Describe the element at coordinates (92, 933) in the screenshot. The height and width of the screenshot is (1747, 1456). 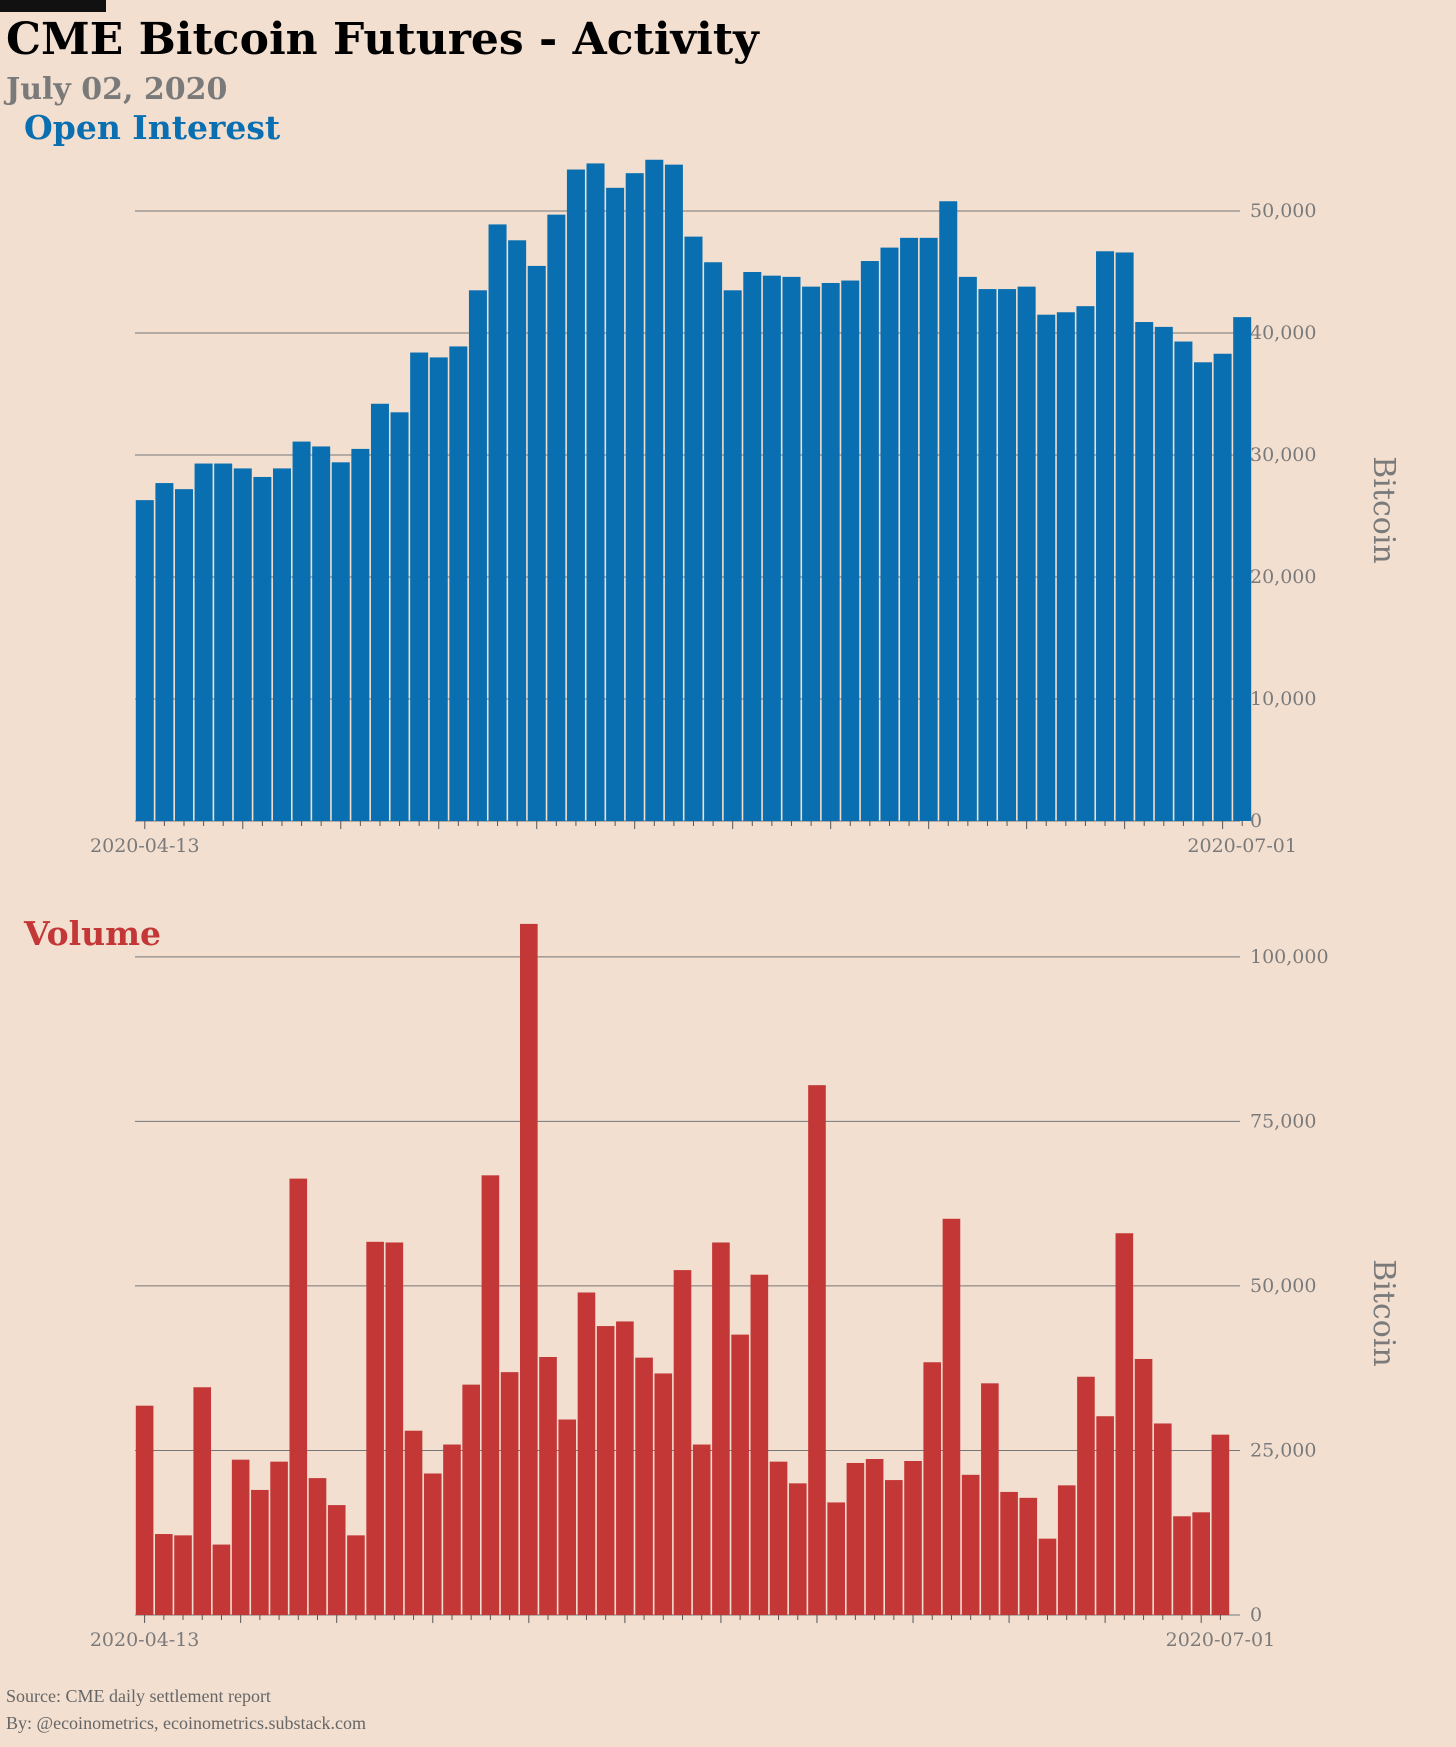
I see `panel-title: Volume` at that location.